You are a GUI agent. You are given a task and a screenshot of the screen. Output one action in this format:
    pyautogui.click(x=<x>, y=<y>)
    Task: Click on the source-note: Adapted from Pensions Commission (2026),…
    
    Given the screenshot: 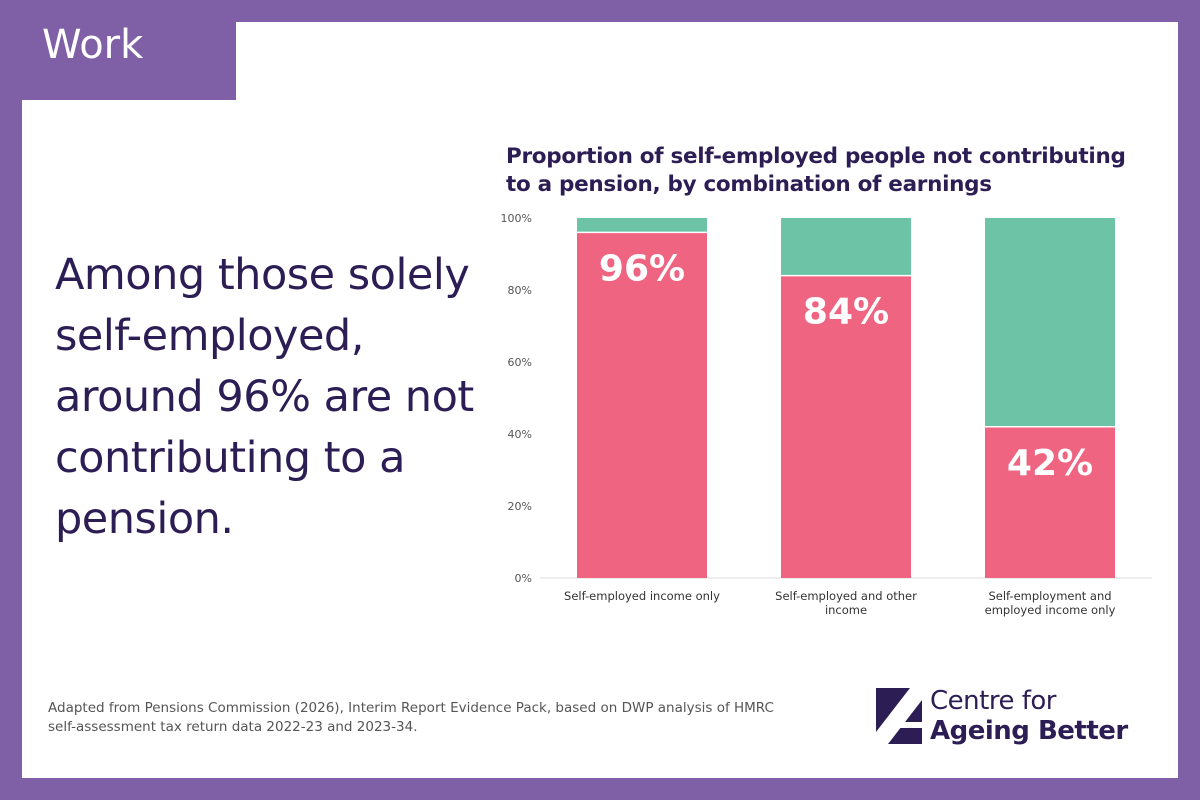 What is the action you would take?
    pyautogui.click(x=458, y=718)
    